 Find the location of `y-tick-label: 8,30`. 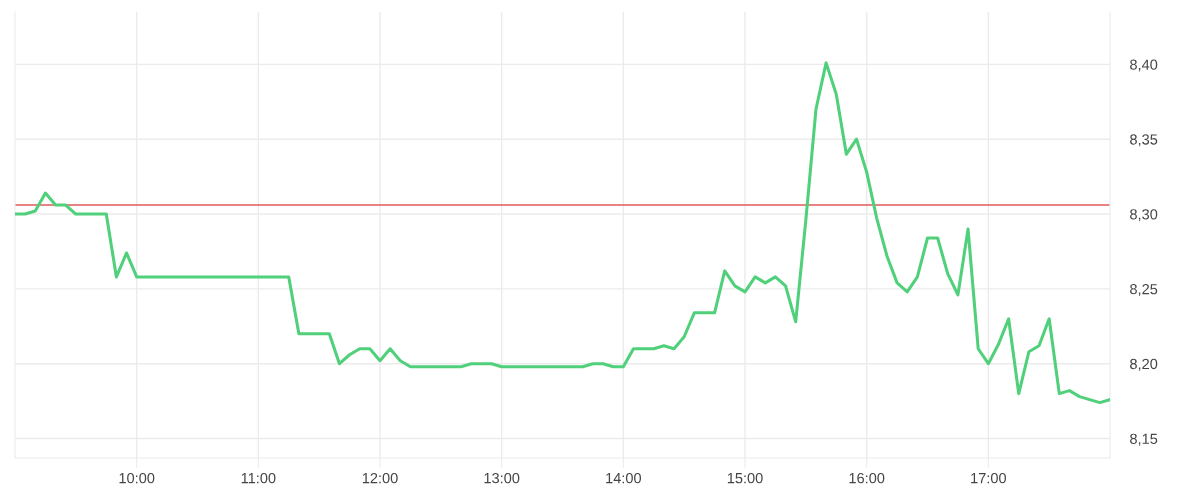

y-tick-label: 8,30 is located at coordinates (1144, 215).